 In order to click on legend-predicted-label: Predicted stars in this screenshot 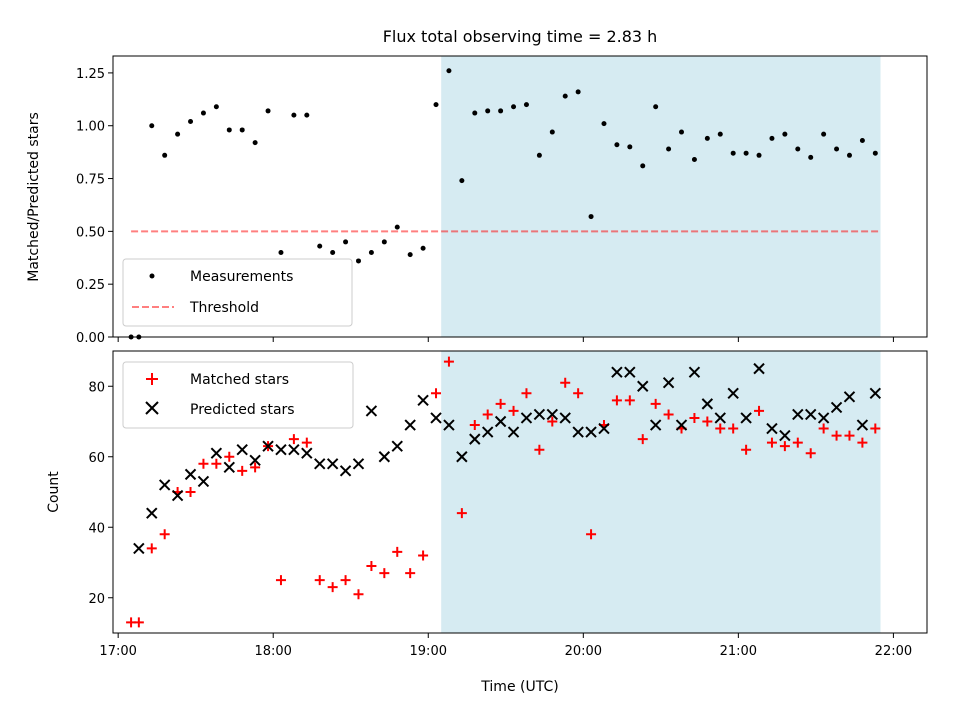, I will do `click(242, 410)`.